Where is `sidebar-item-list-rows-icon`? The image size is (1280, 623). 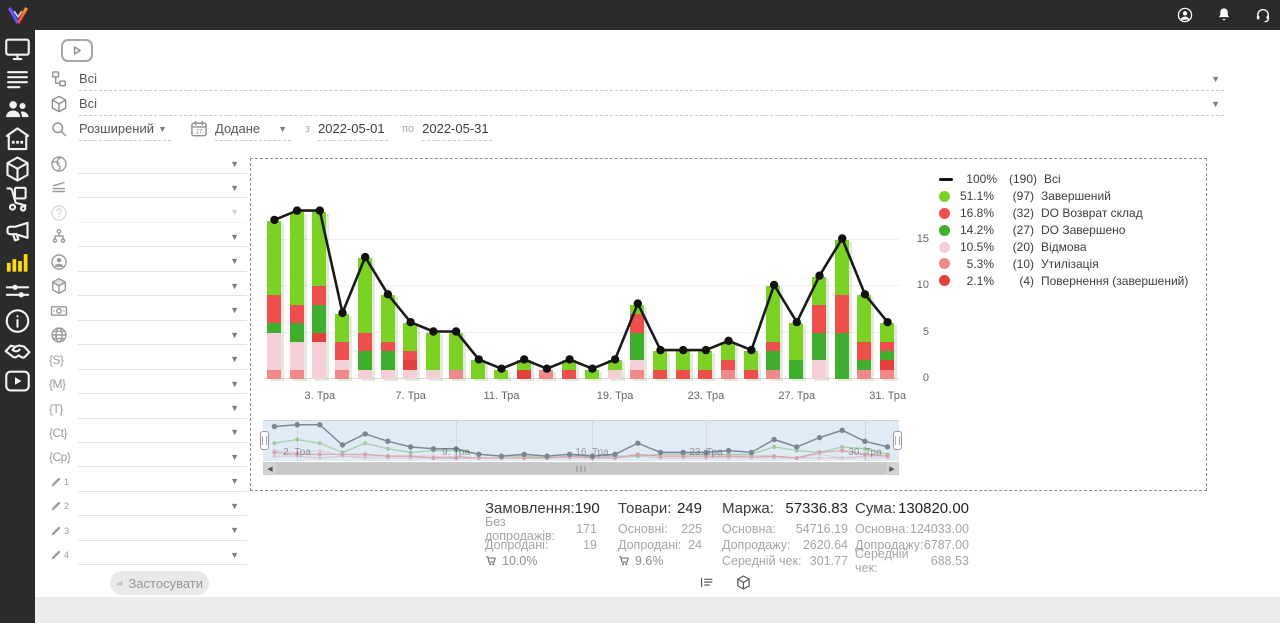
sidebar-item-list-rows-icon is located at coordinates (17, 79).